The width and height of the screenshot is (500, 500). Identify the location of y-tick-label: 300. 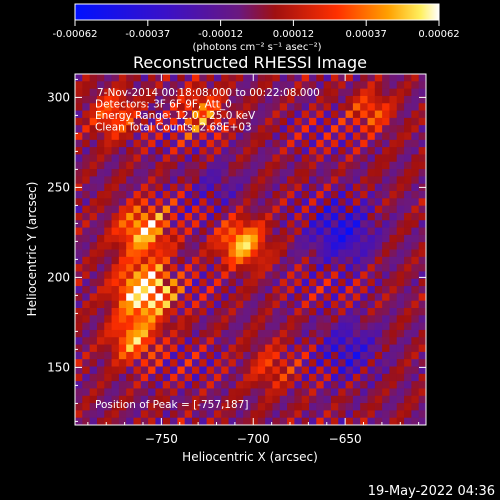
(58, 97).